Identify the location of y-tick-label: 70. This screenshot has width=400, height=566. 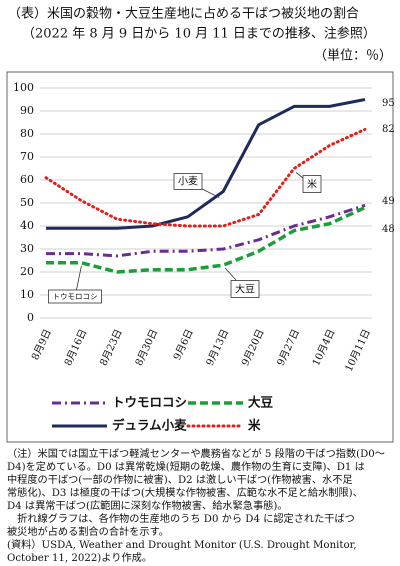
(27, 156).